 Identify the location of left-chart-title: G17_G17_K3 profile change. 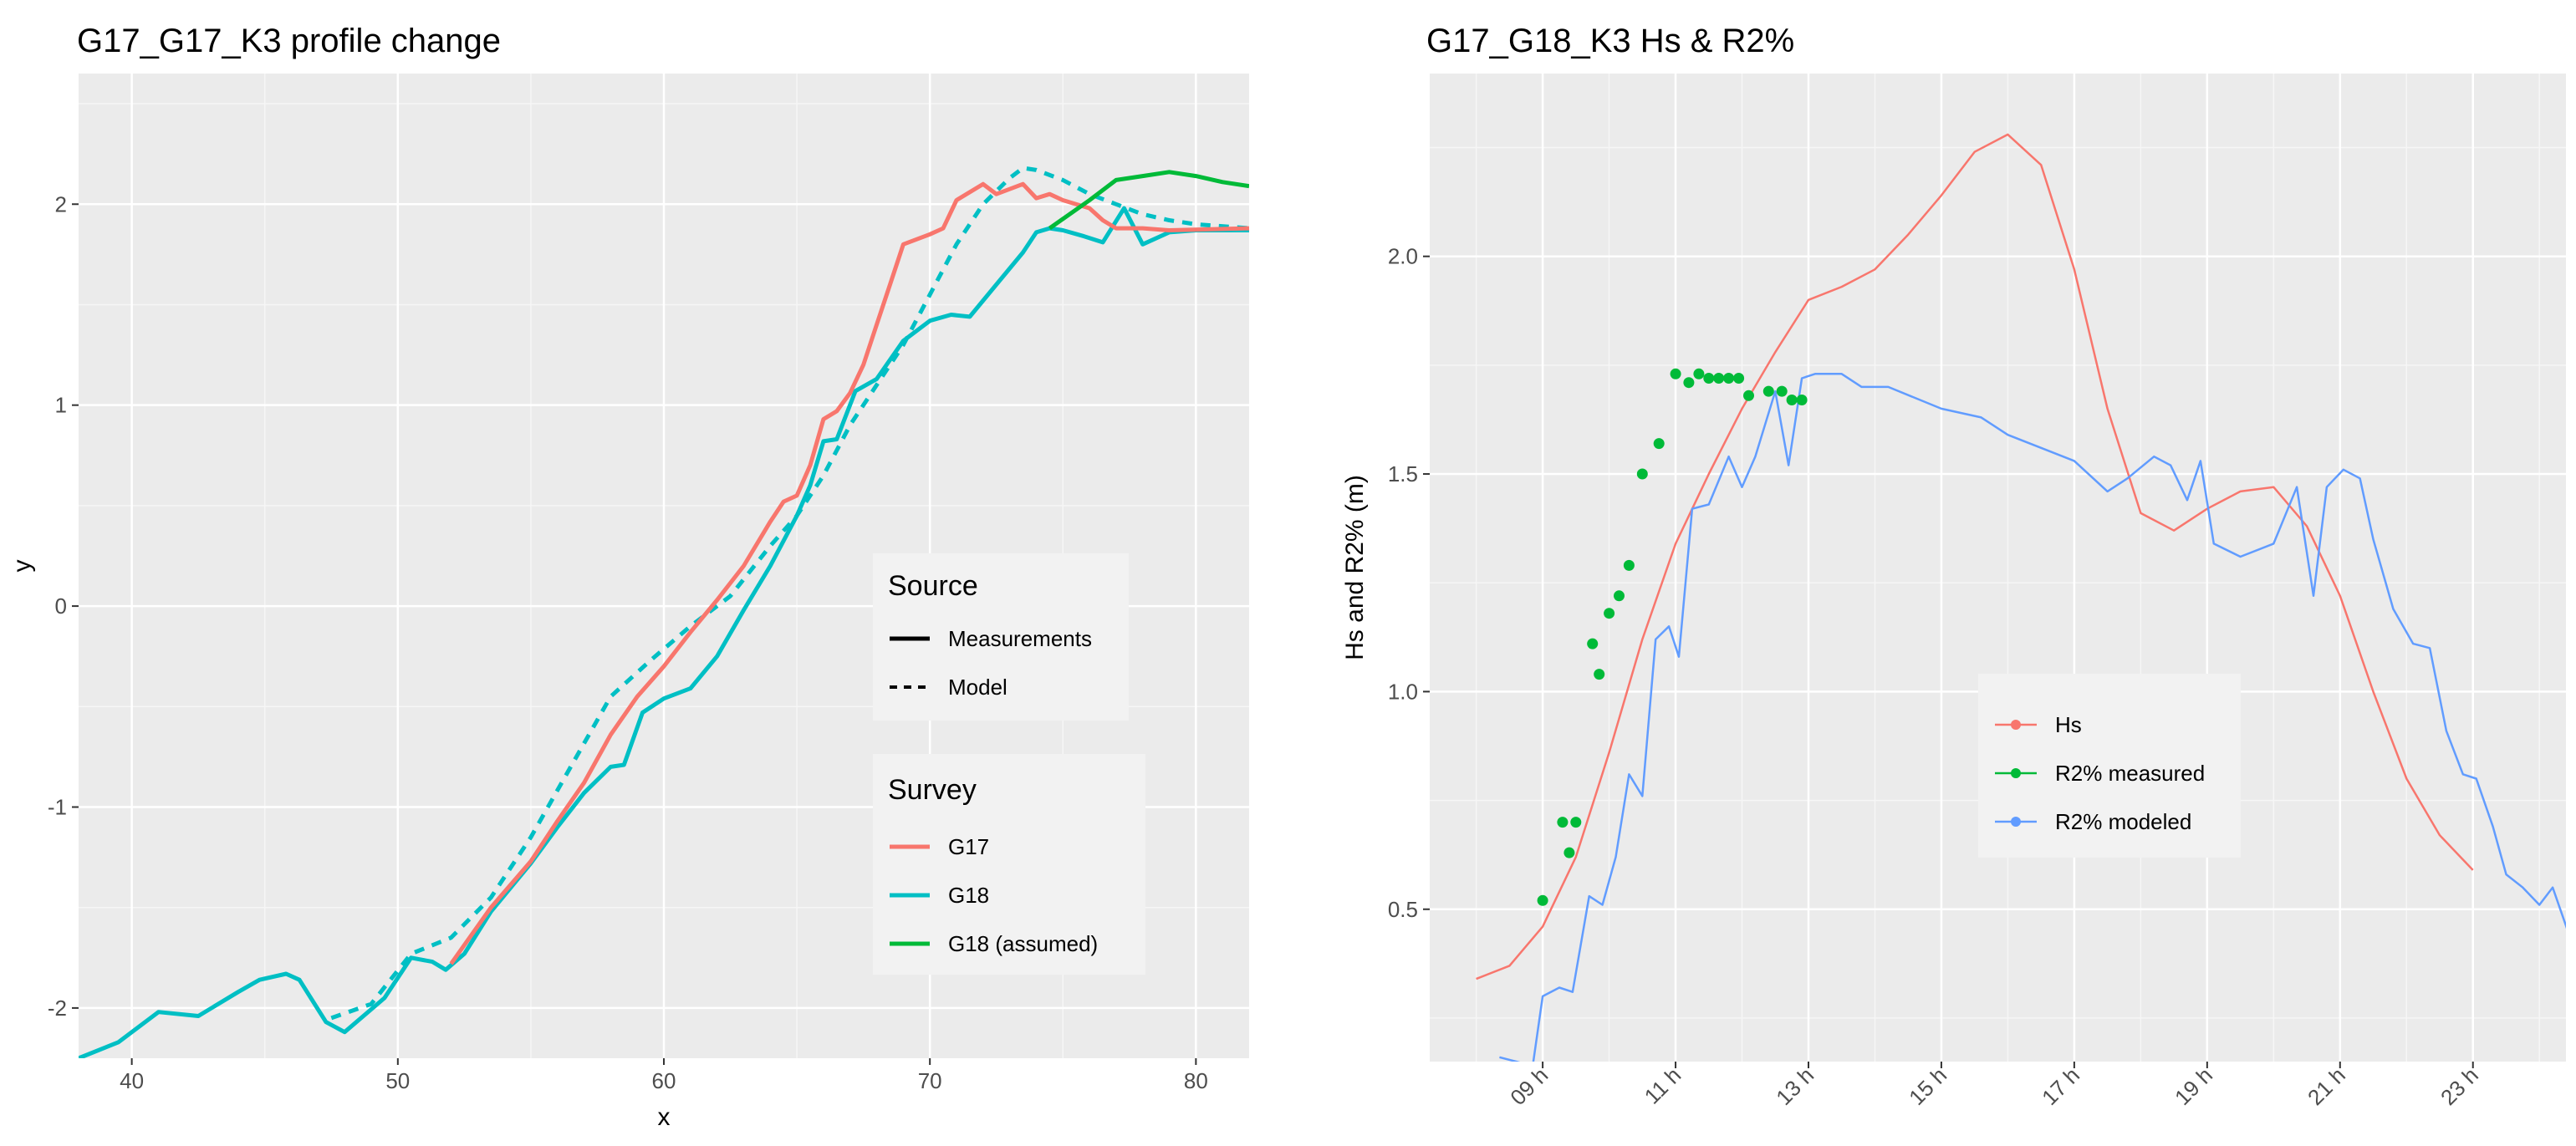
(289, 41).